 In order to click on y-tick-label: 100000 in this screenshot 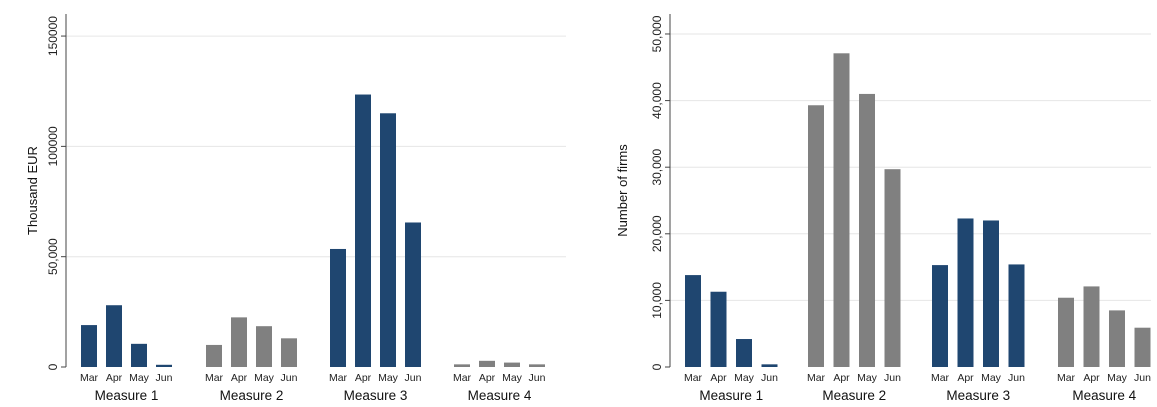, I will do `click(53, 146)`.